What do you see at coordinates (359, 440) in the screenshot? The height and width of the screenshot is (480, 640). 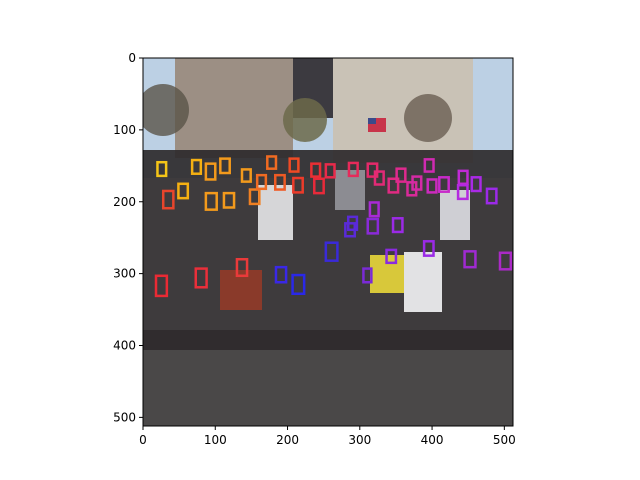 I see `x-tick-label: 300` at bounding box center [359, 440].